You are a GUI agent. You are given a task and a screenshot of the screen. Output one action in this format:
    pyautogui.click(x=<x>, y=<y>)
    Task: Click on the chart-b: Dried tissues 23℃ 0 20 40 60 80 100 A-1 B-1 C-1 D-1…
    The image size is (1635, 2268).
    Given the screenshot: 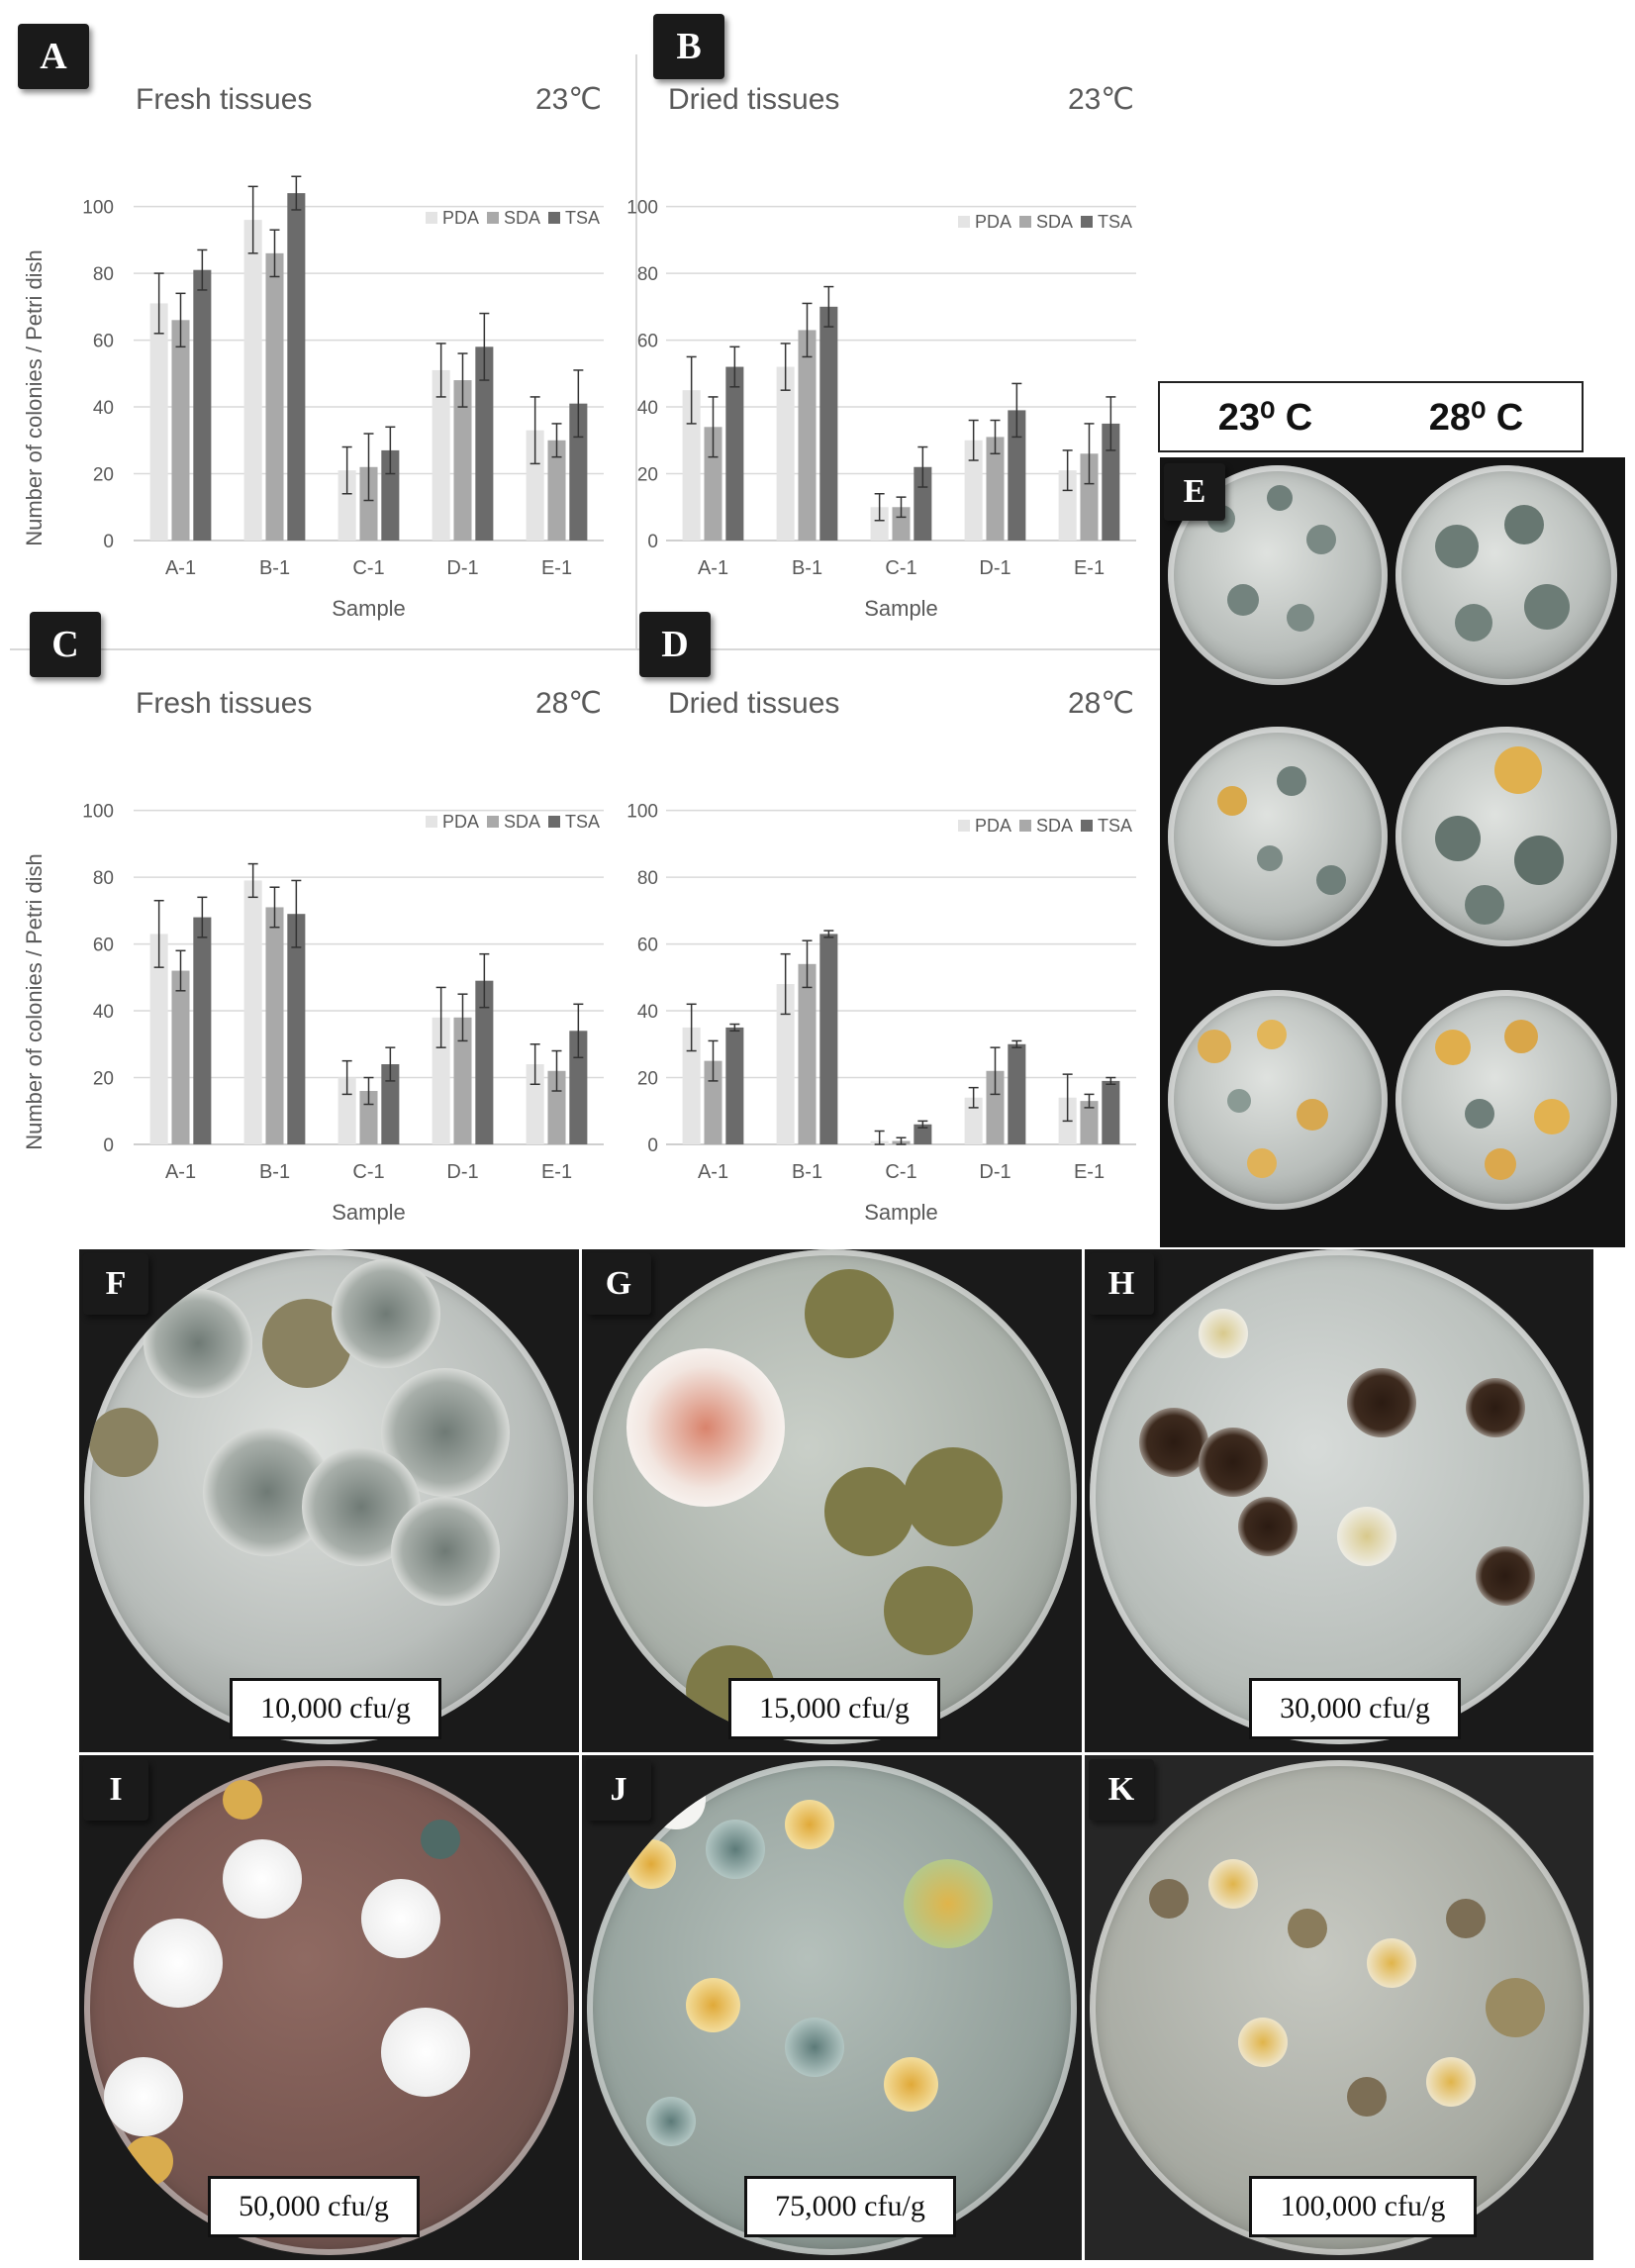 What is the action you would take?
    pyautogui.click(x=891, y=356)
    